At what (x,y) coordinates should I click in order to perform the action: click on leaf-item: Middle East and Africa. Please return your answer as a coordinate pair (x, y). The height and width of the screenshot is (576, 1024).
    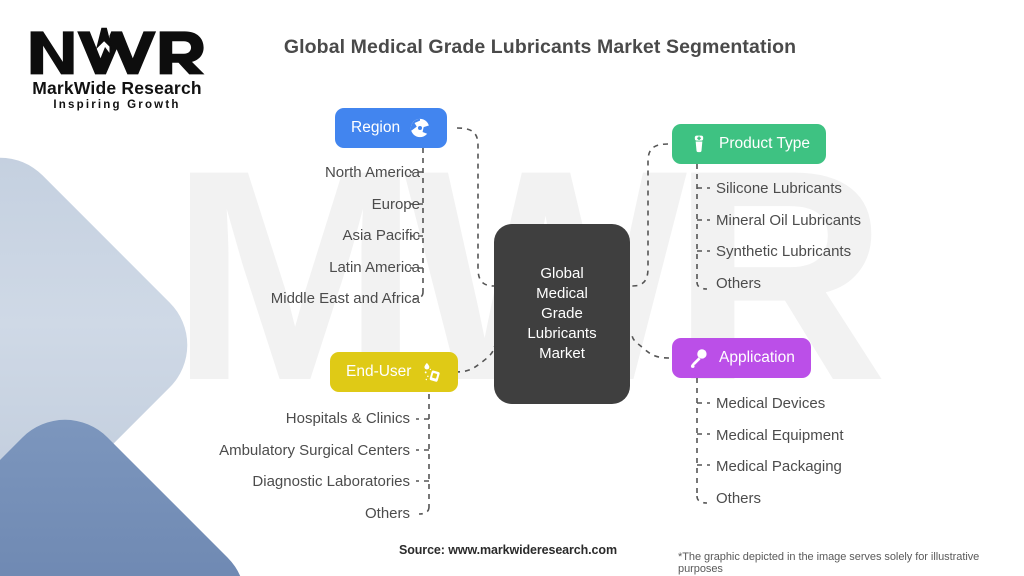
    Looking at the image, I should click on (345, 298).